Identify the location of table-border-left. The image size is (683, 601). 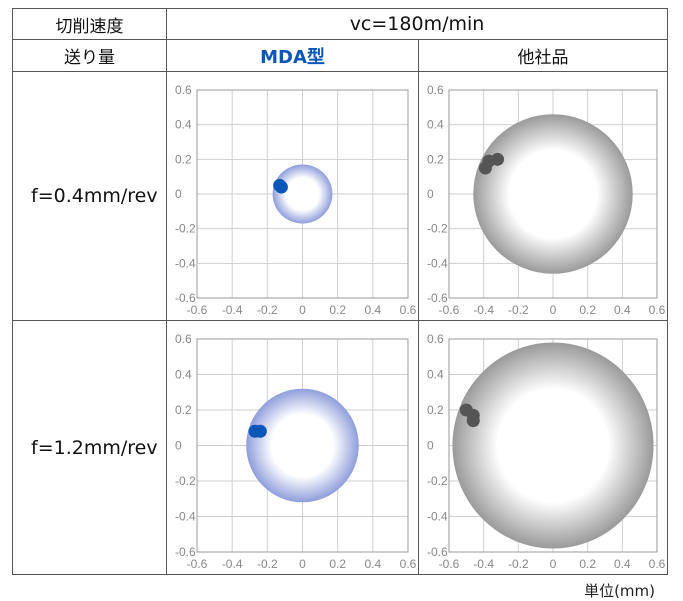
(12, 291).